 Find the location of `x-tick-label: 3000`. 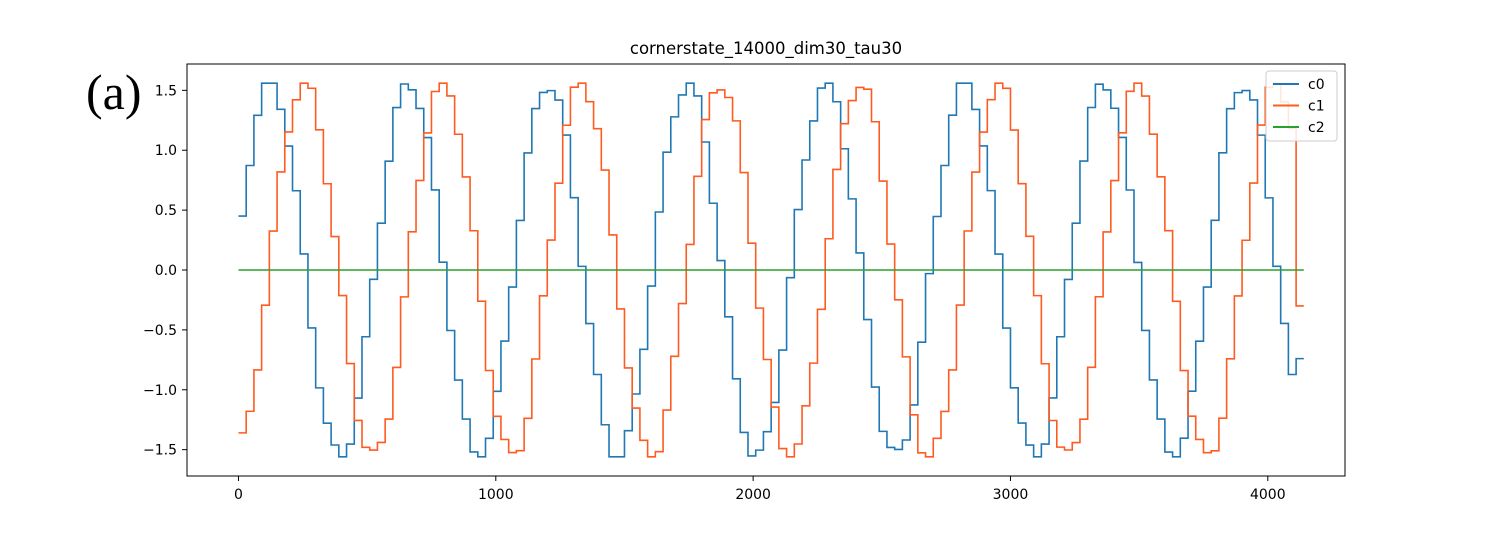

x-tick-label: 3000 is located at coordinates (1011, 495).